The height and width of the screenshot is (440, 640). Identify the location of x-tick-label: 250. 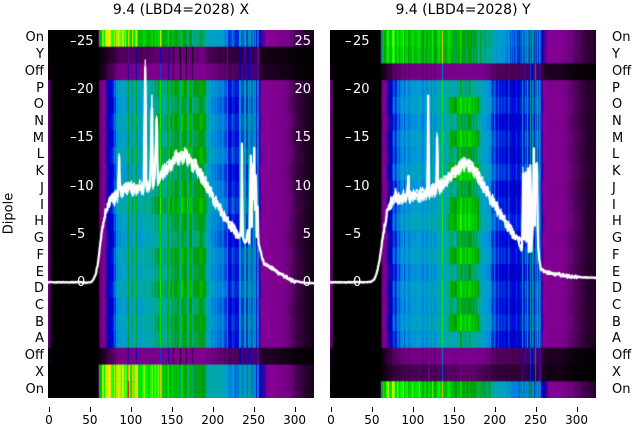
(254, 420).